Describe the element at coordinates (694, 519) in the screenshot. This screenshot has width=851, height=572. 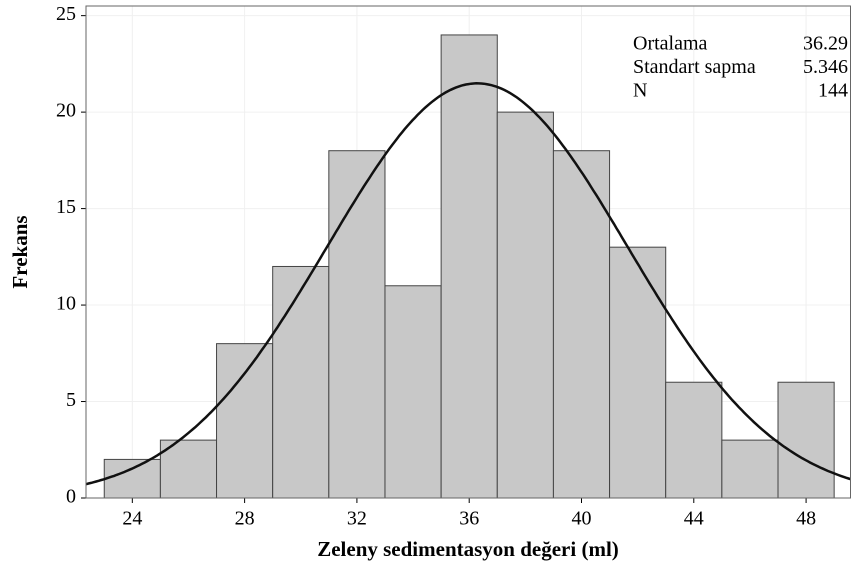
I see `x-tick-label: 44` at that location.